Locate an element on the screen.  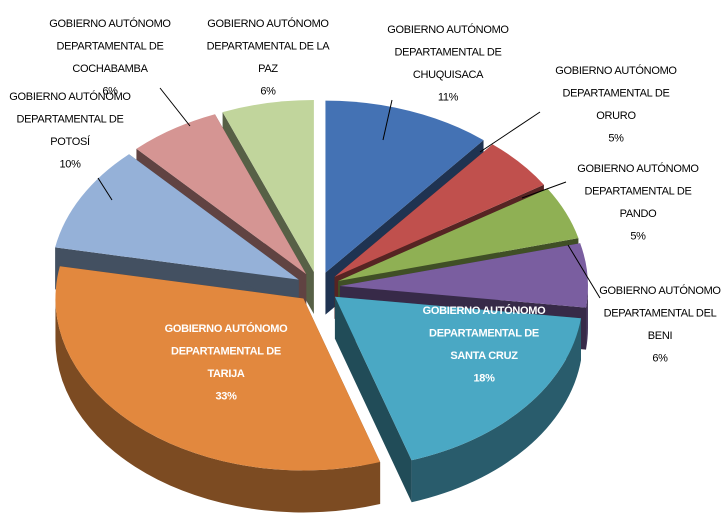
slice-label: GOBIERNO AUTÓNOMO DEPARTAMENTAL DE TARIJA is located at coordinates (227, 351).